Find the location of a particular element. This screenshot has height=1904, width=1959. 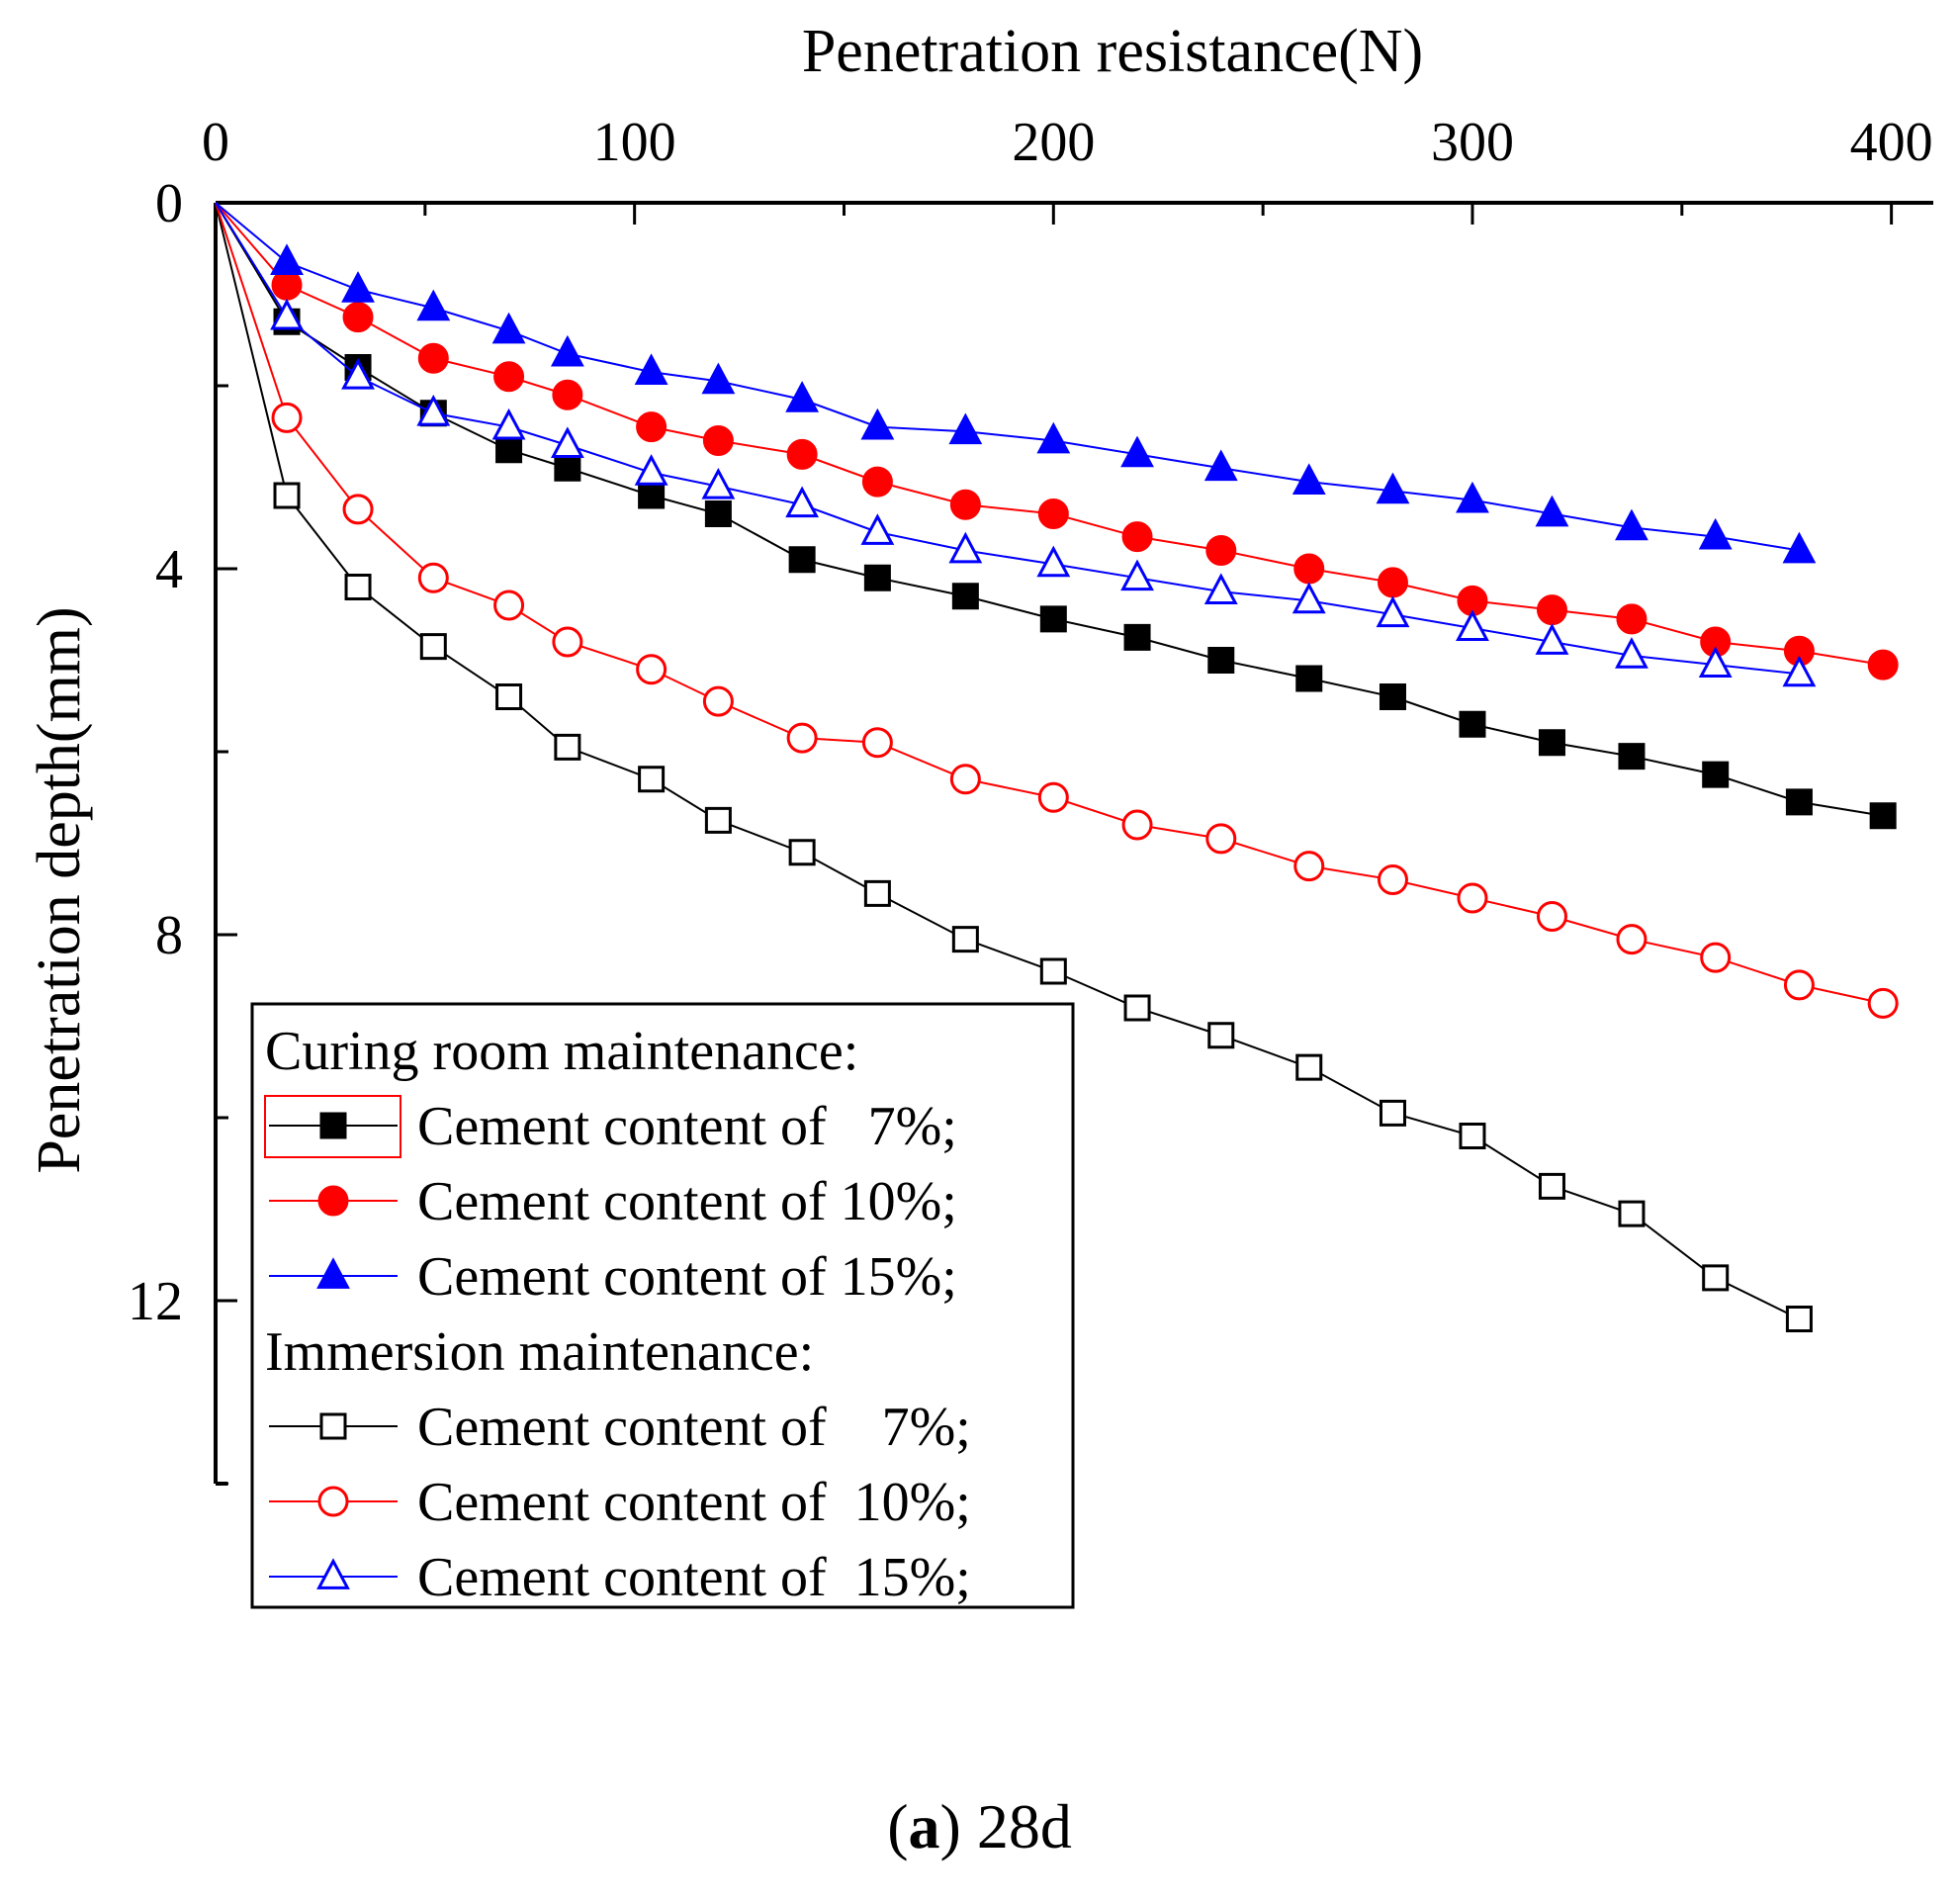

caption-open: ( is located at coordinates (898, 1826).